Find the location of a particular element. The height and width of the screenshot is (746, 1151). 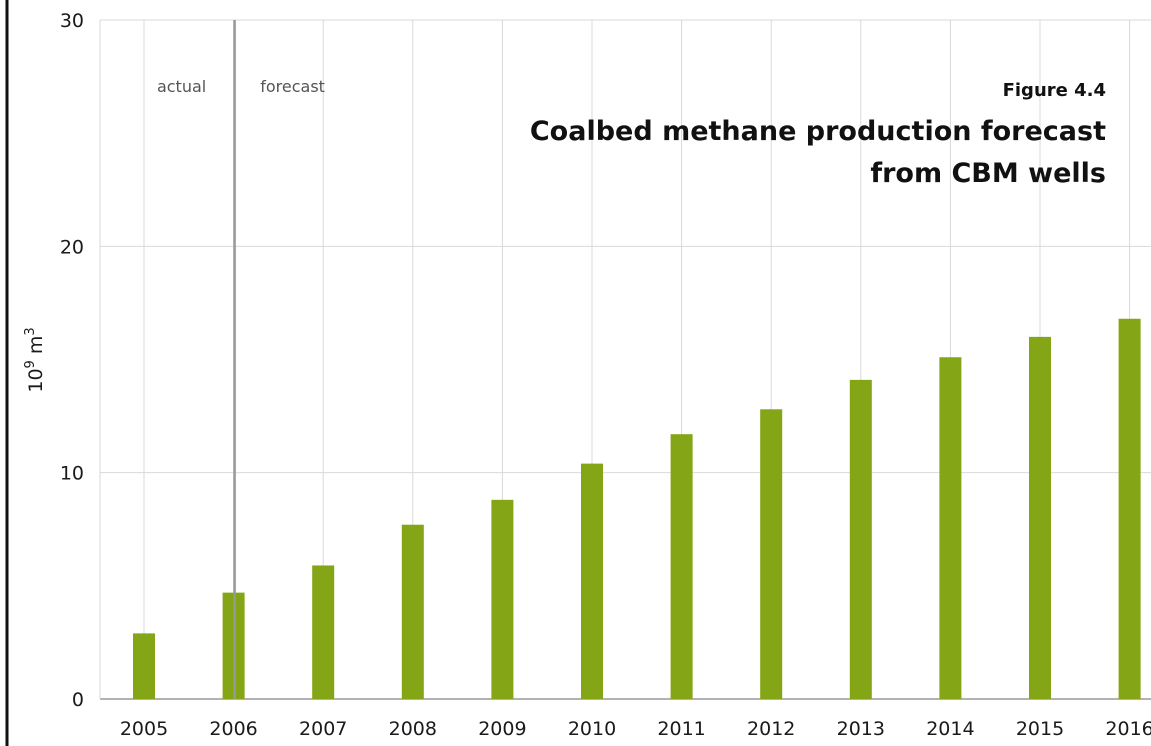

y-tick-label: 10 is located at coordinates (72, 474).